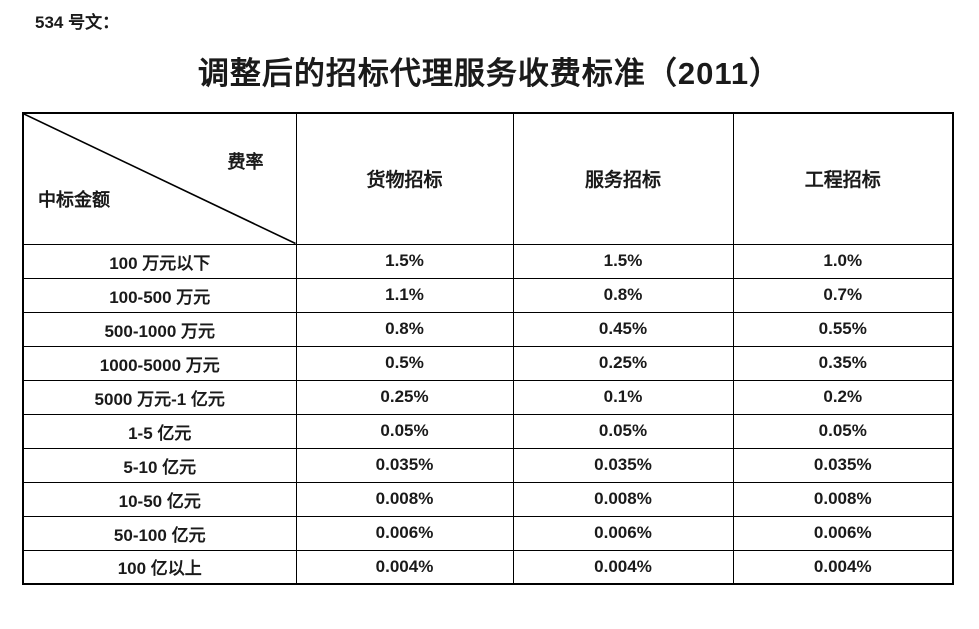  Describe the element at coordinates (159, 567) in the screenshot. I see `row-label-amount-range: 100 亿以上` at that location.